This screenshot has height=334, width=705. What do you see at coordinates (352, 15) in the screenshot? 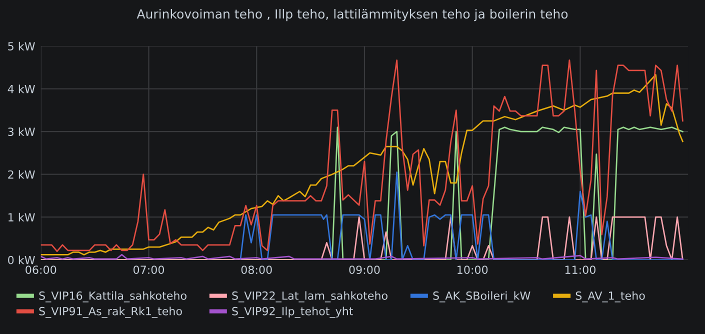
I see `chart-title: Aurinkovoiman teho , Illp teho, lattilämmityksen teho ja boilerin teho` at bounding box center [352, 15].